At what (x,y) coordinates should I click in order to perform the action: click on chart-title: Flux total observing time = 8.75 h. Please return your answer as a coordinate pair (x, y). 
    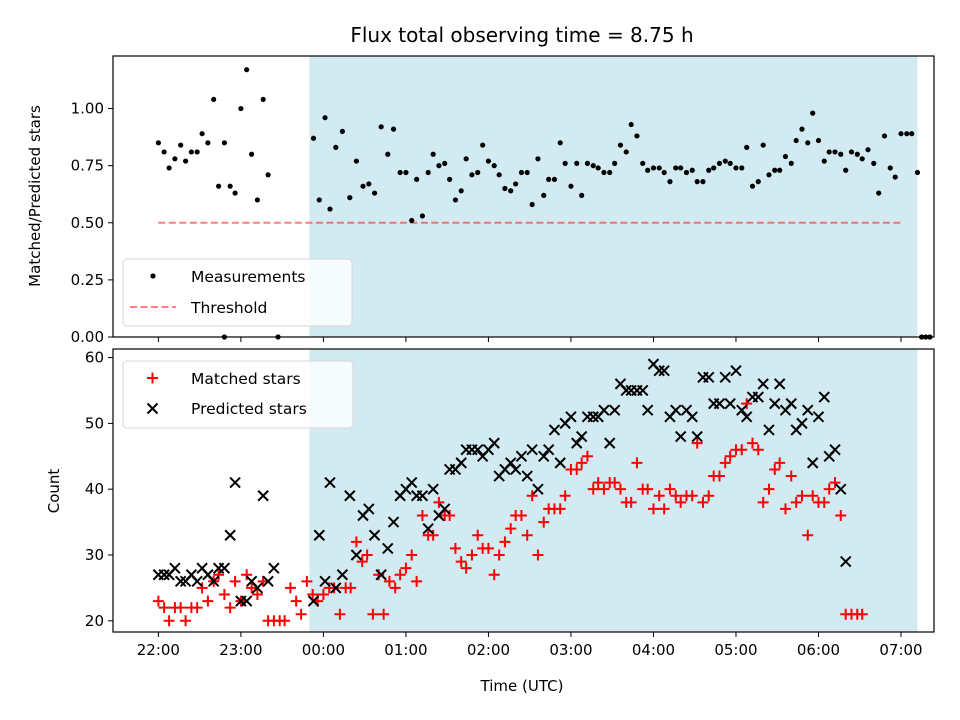
    Looking at the image, I should click on (521, 35).